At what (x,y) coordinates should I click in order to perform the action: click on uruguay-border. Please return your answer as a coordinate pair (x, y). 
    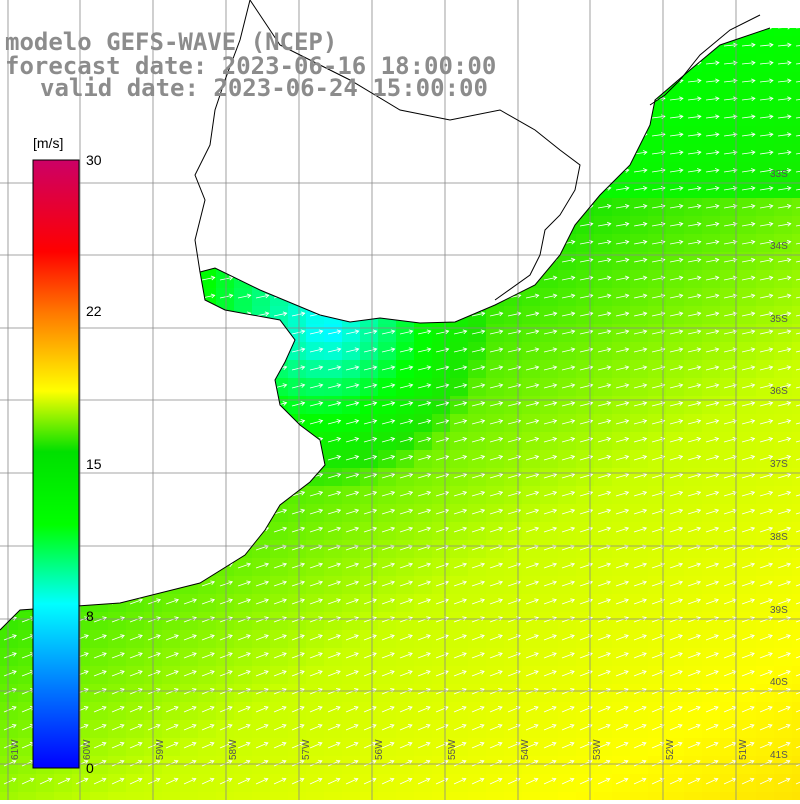
    Looking at the image, I should click on (222, 136).